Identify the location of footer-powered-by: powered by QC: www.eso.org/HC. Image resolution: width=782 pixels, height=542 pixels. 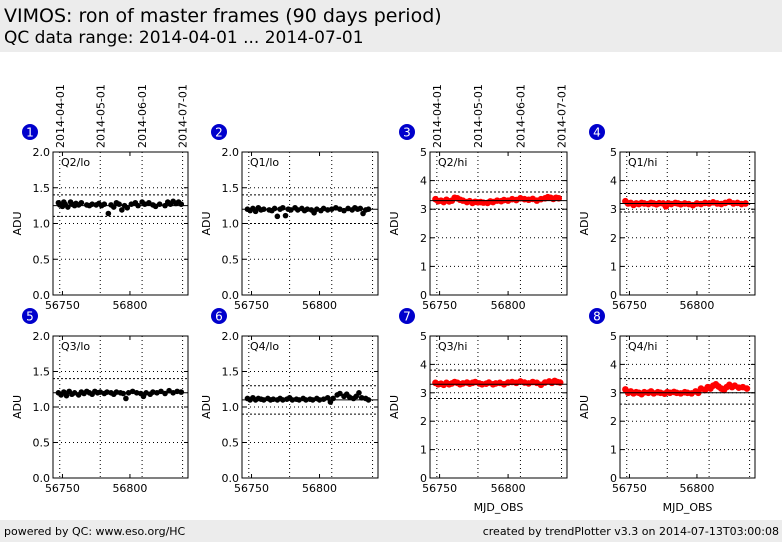
(95, 531).